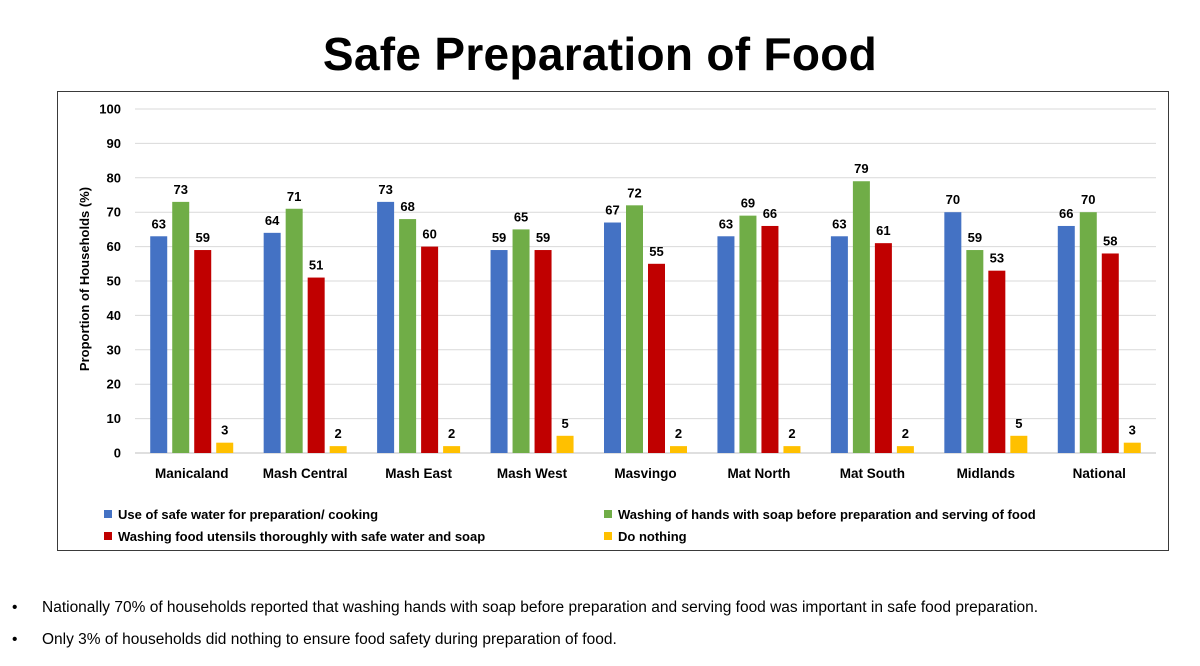 Image resolution: width=1200 pixels, height=666 pixels. I want to click on y-tick-label: 80, so click(114, 177).